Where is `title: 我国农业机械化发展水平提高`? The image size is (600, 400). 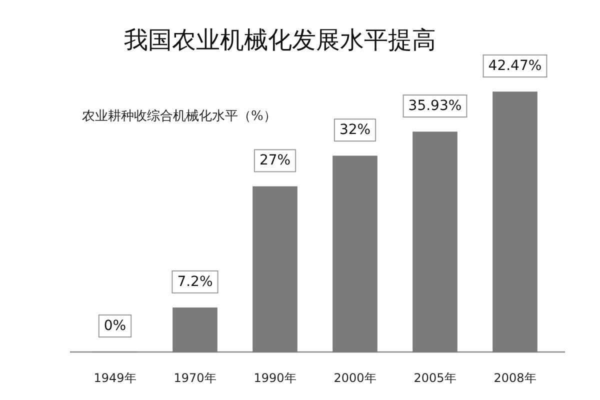 title: 我国农业机械化发展水平提高 is located at coordinates (280, 40).